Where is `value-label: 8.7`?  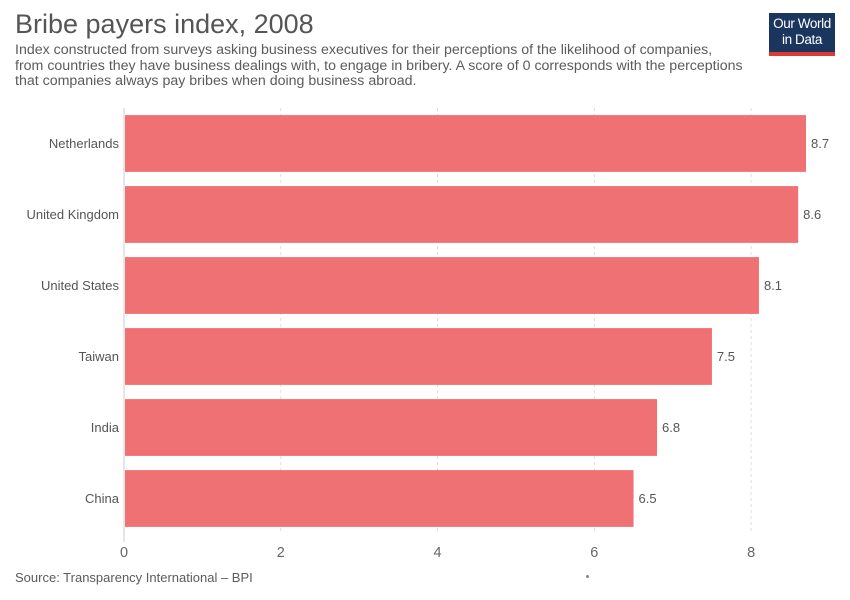 value-label: 8.7 is located at coordinates (820, 143).